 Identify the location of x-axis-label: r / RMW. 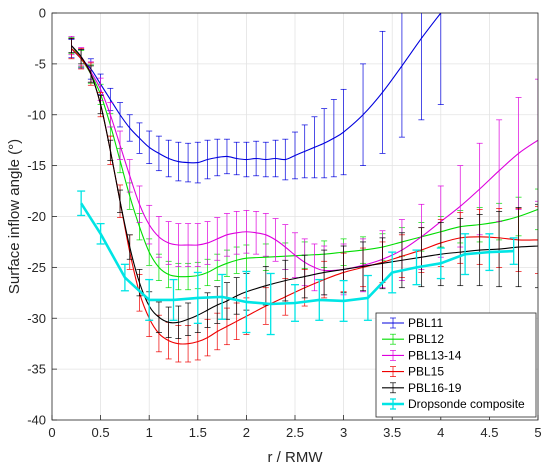
(296, 457).